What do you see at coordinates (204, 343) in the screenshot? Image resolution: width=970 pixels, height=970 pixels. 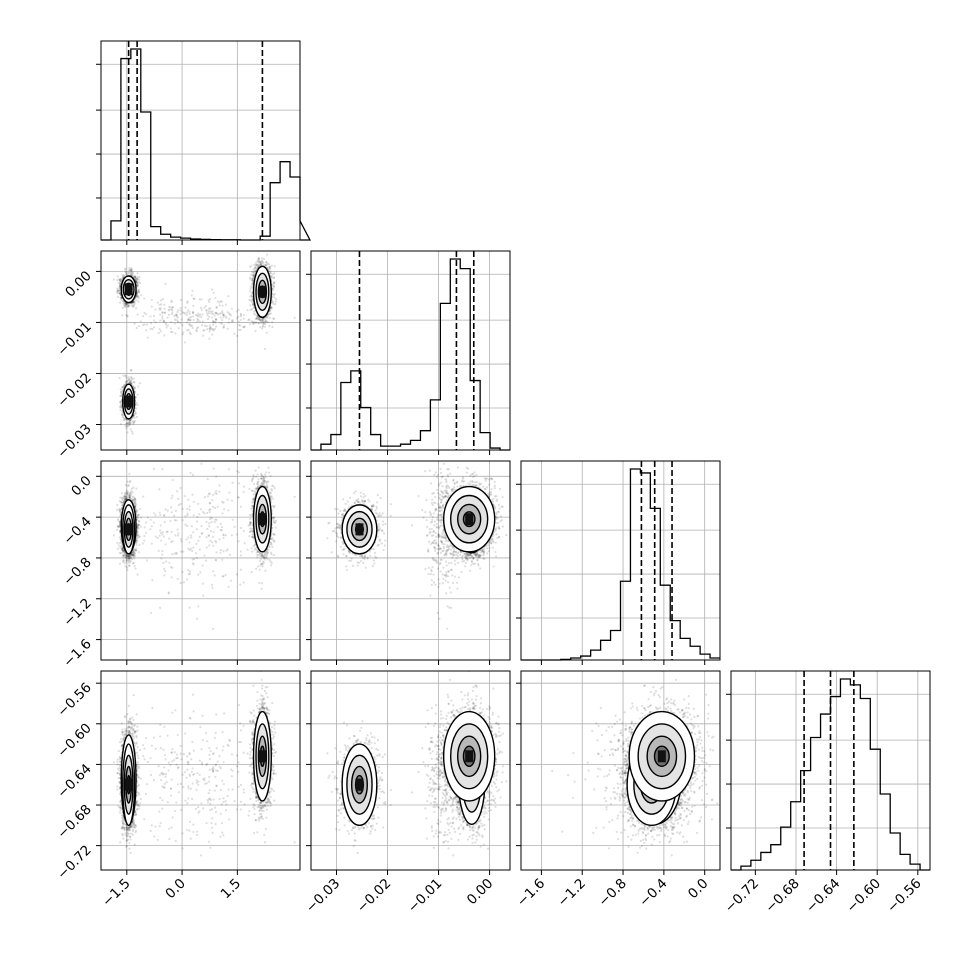 I see `scatter-points` at bounding box center [204, 343].